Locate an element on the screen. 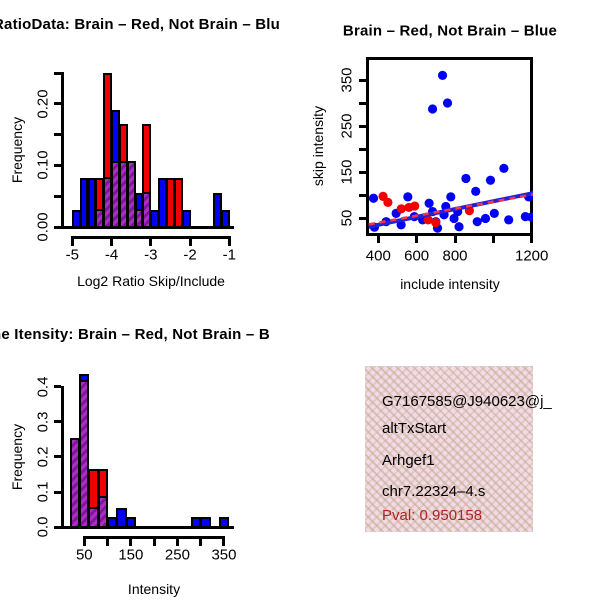  gene-intensity-title: ne Itensity: Brain – Red, Not Brain – B is located at coordinates (135, 334).